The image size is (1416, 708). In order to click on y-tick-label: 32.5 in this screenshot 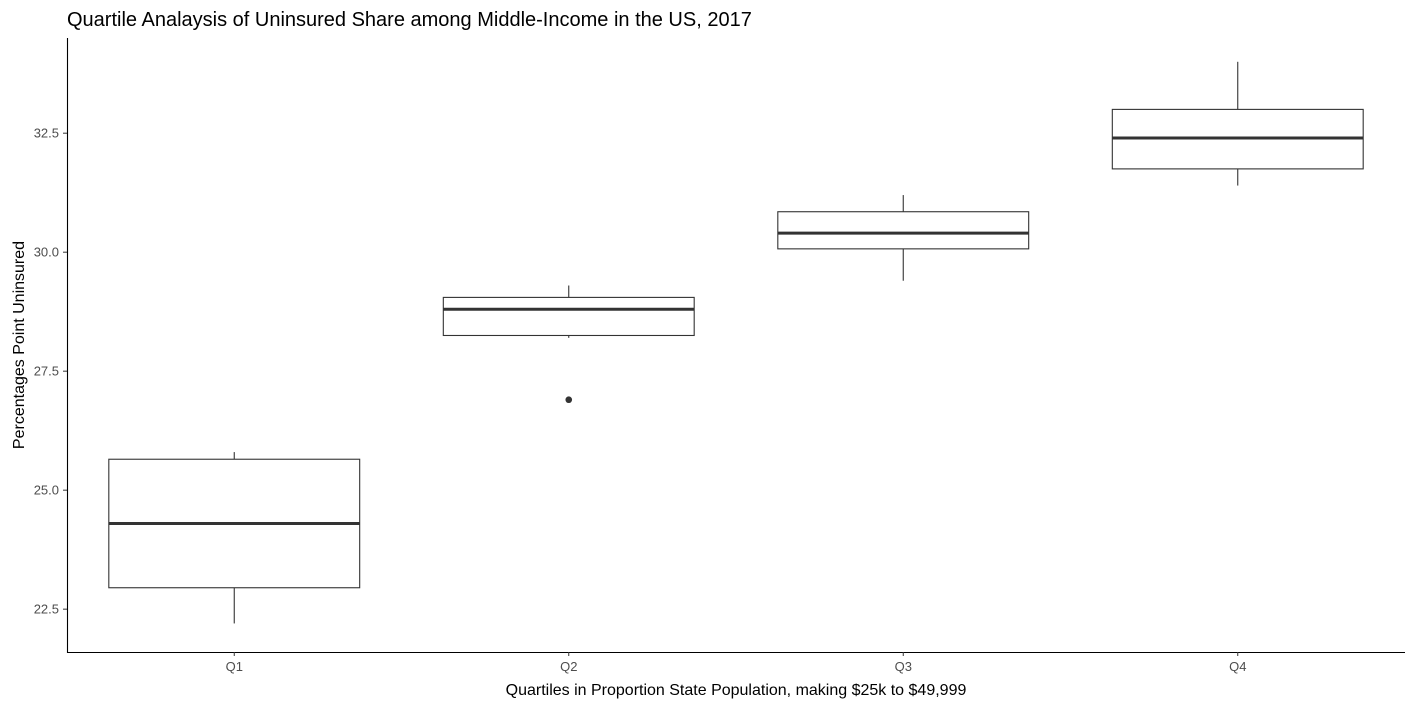, I will do `click(46, 133)`.